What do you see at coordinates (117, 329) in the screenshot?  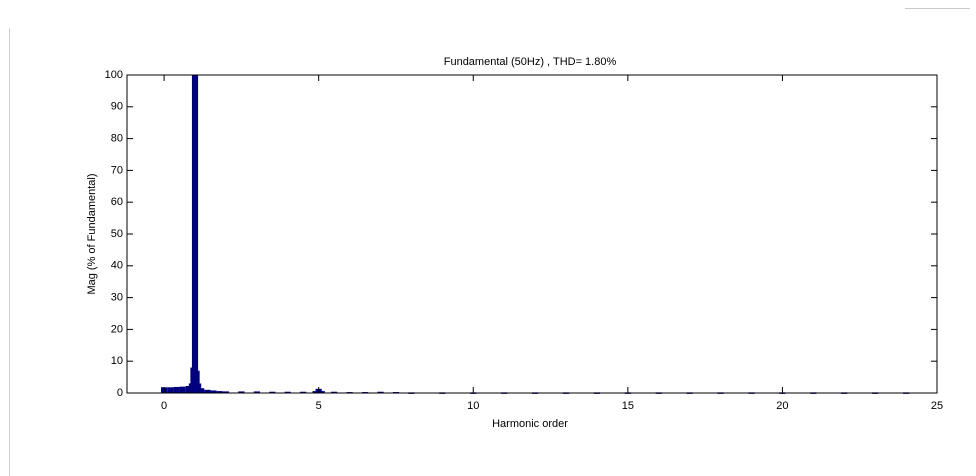 I see `y-tick-label: 20` at bounding box center [117, 329].